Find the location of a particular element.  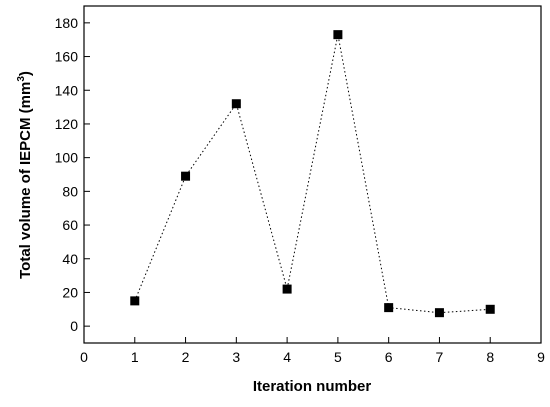

y-tick-label: 100 is located at coordinates (67, 158).